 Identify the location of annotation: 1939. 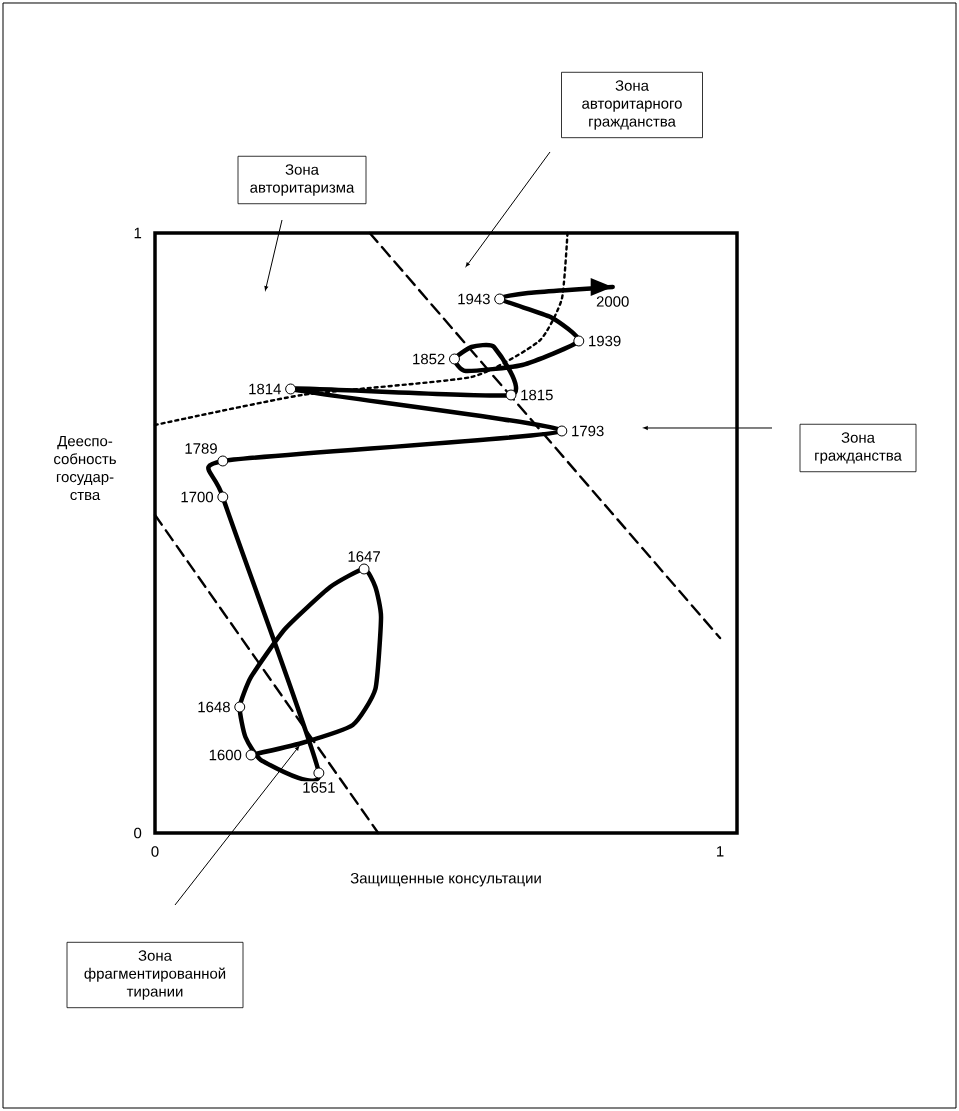
(605, 341).